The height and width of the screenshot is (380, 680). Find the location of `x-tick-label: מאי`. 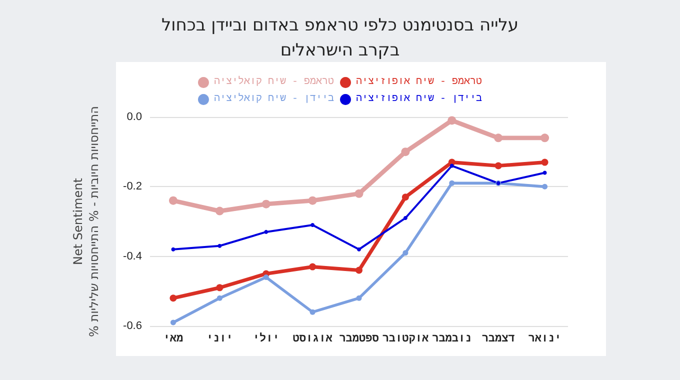

x-tick-label: מאי is located at coordinates (173, 340).